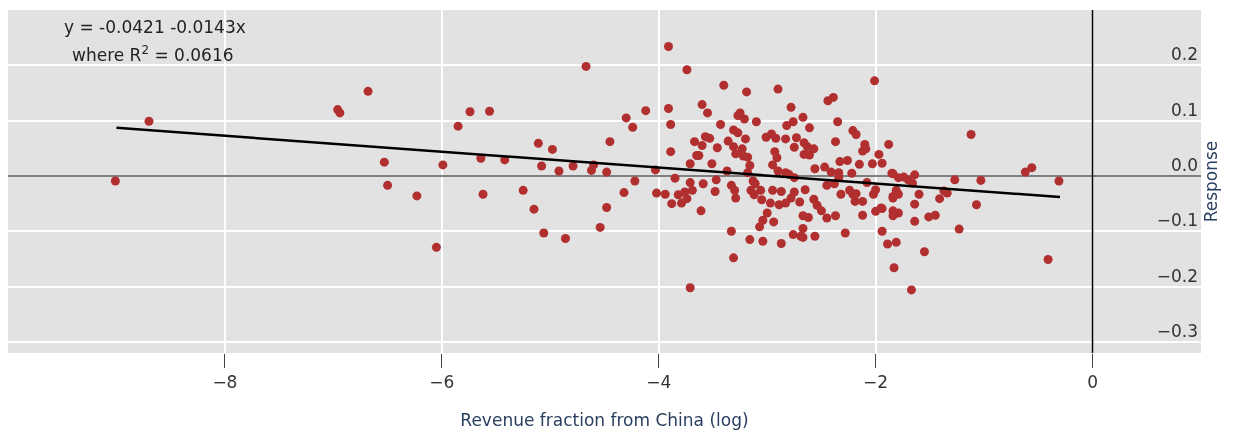  What do you see at coordinates (1184, 54) in the screenshot?
I see `y-tick-label: 0.2` at bounding box center [1184, 54].